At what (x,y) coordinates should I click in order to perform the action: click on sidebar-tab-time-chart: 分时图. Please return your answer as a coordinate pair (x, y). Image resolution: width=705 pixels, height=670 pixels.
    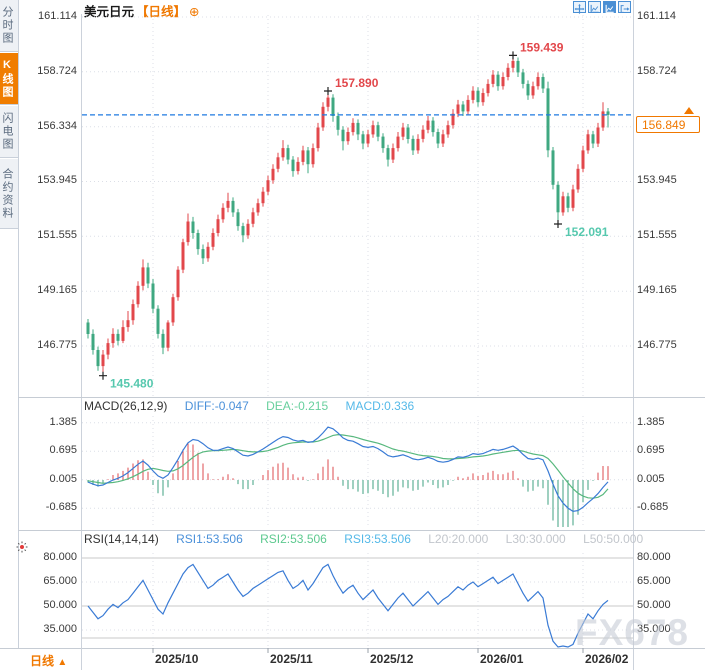
    Looking at the image, I should click on (9, 26).